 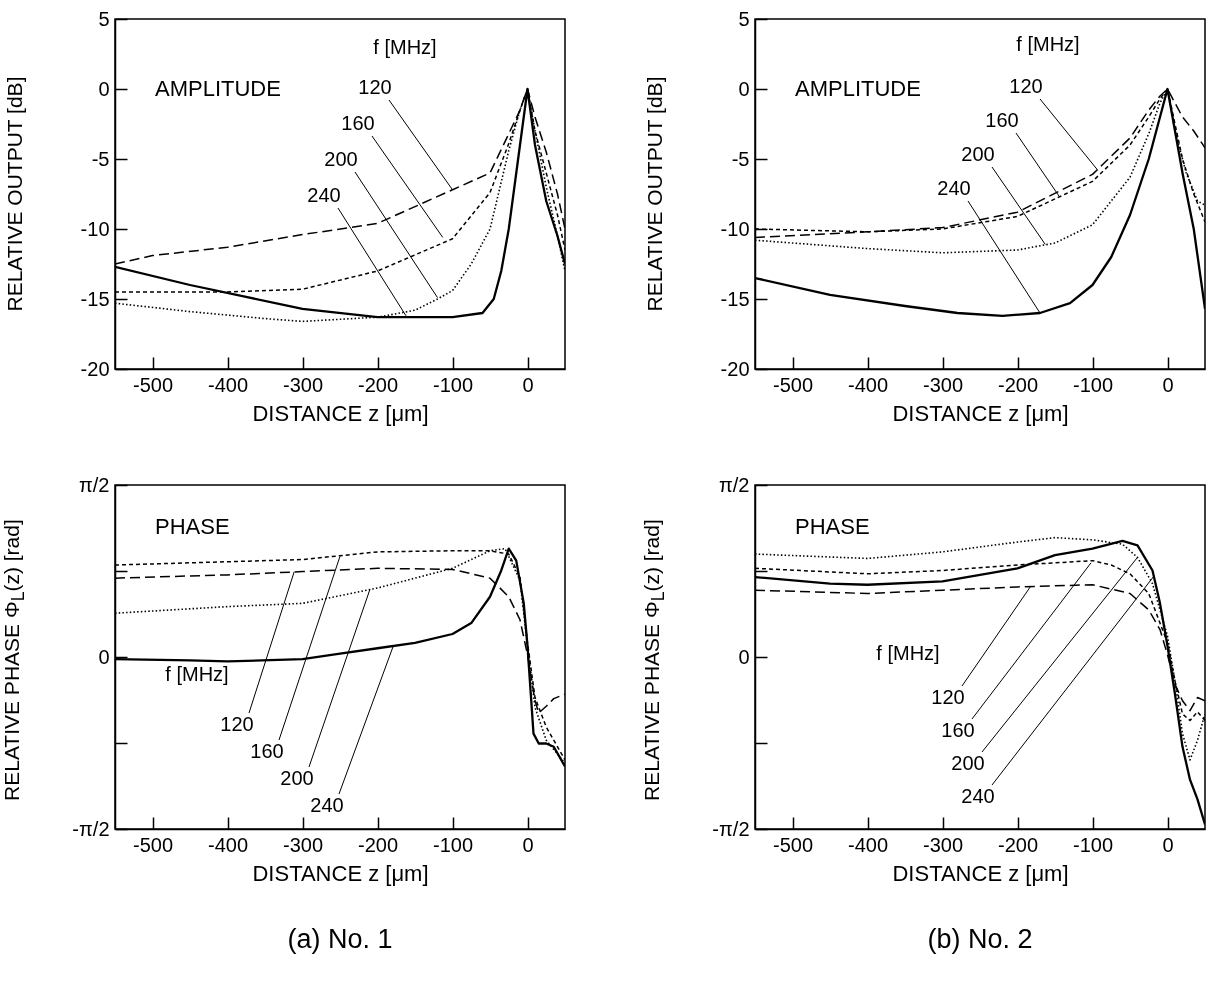 What do you see at coordinates (340, 939) in the screenshot?
I see `text: (a) No. 1` at bounding box center [340, 939].